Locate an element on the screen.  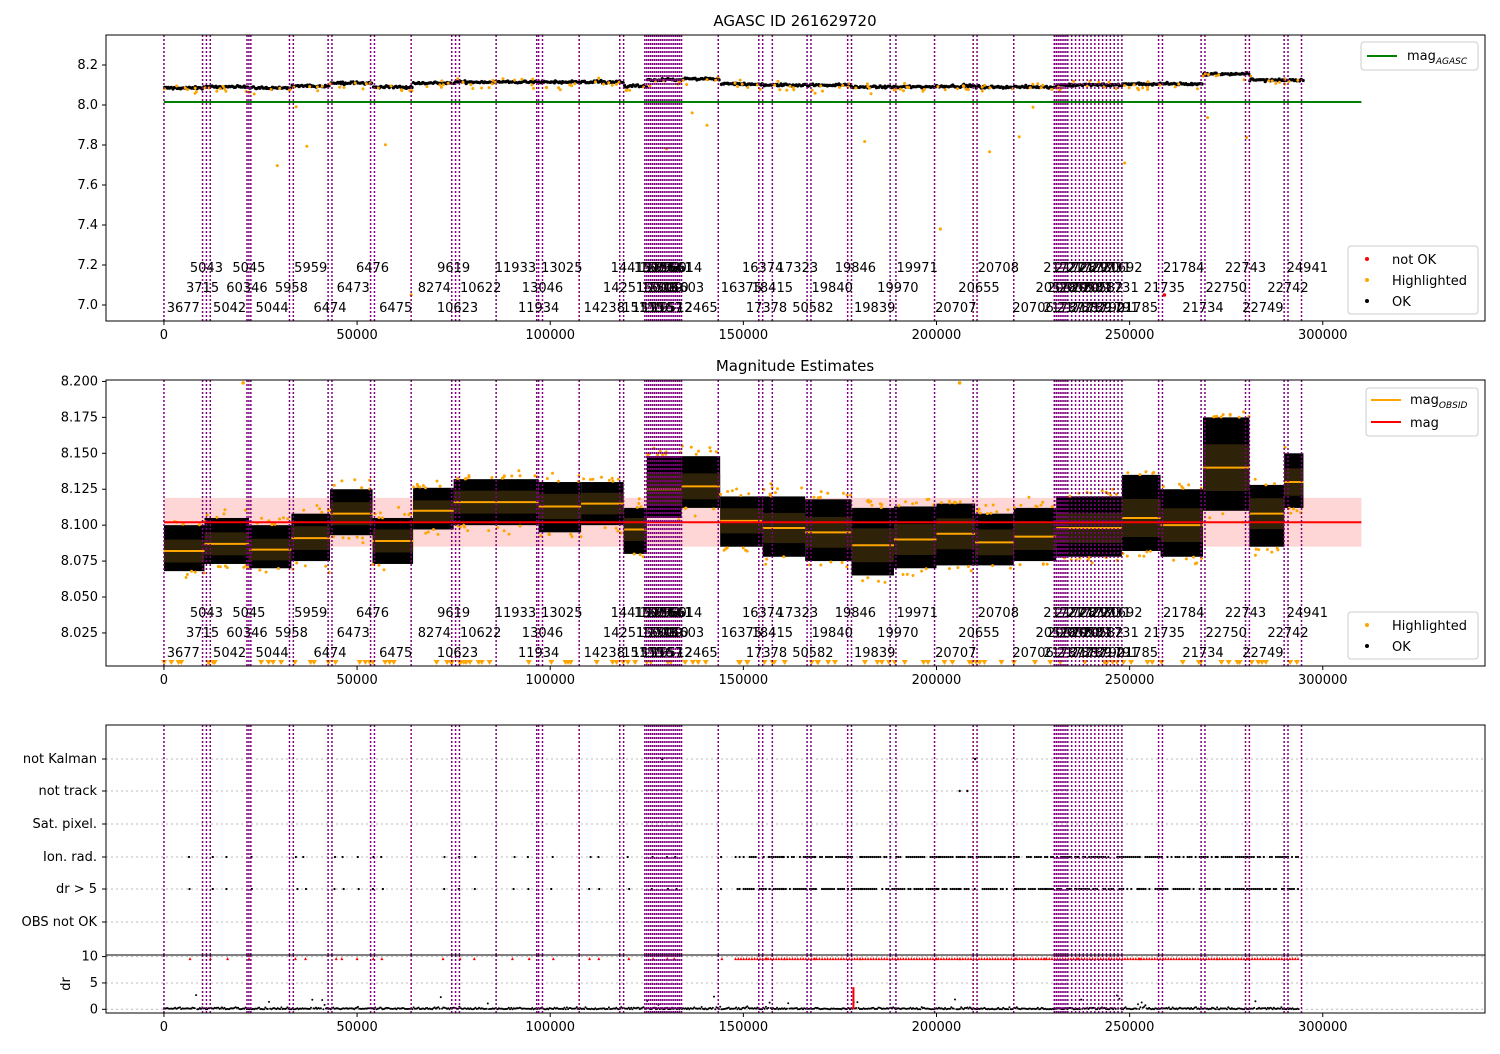
obsid-label: 3715 is located at coordinates (202, 633).